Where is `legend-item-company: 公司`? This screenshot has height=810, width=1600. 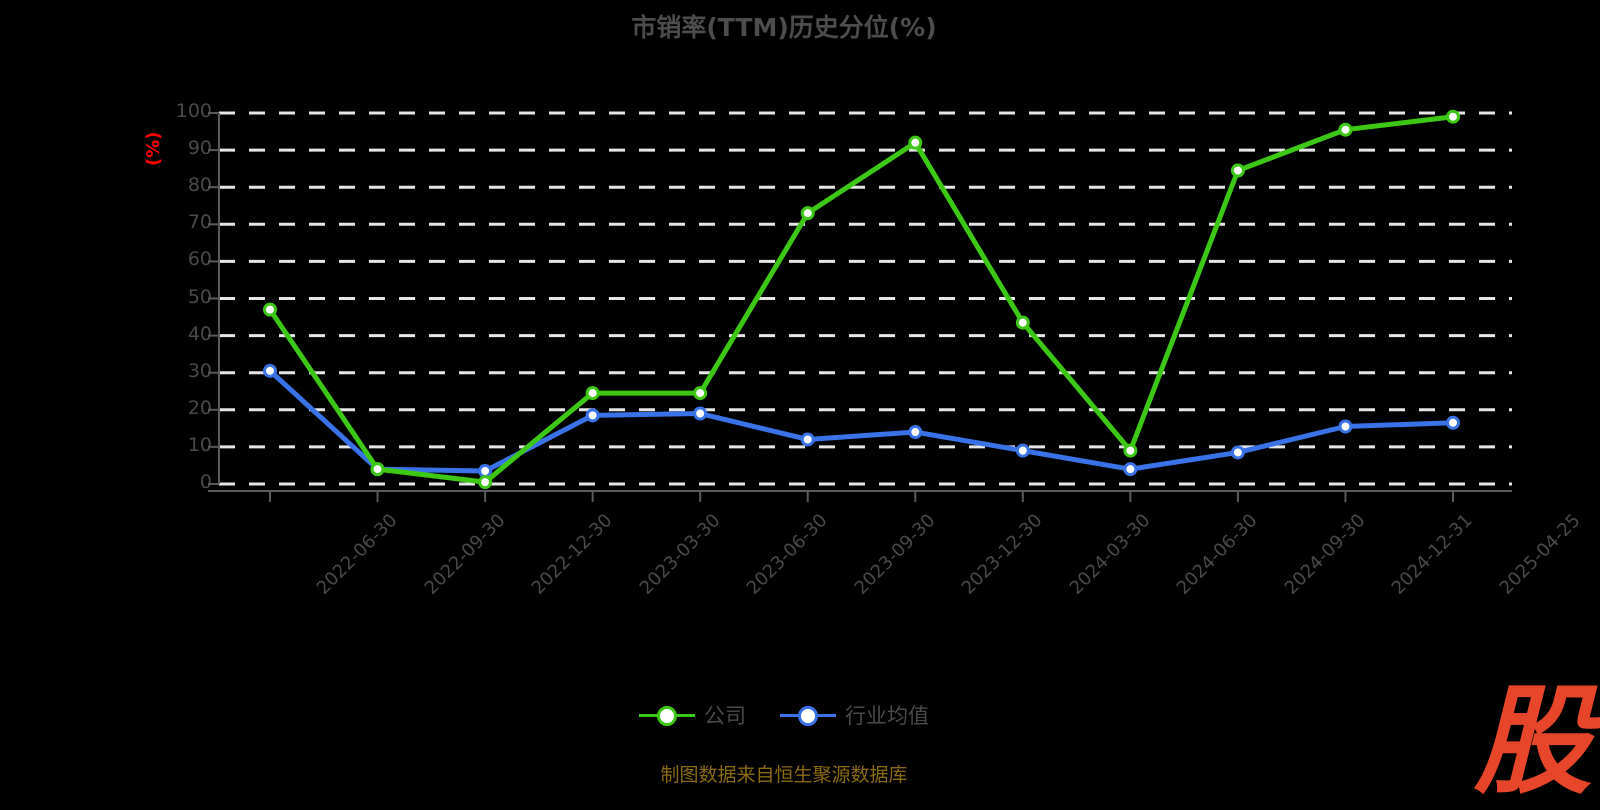 legend-item-company: 公司 is located at coordinates (692, 715).